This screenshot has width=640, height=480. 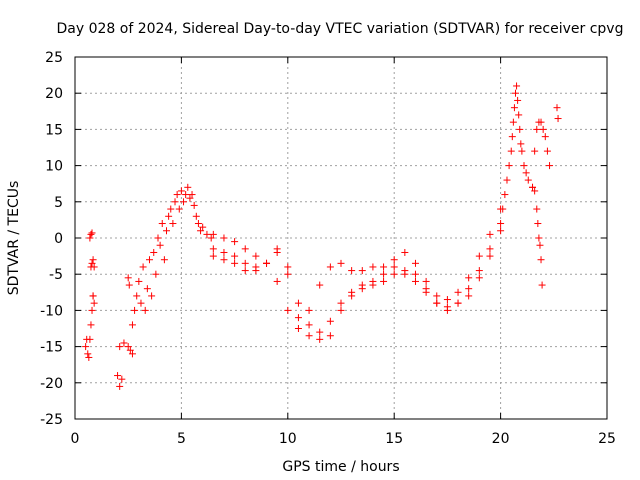 What do you see at coordinates (340, 467) in the screenshot?
I see `x-axis-label: GPS time / hours` at bounding box center [340, 467].